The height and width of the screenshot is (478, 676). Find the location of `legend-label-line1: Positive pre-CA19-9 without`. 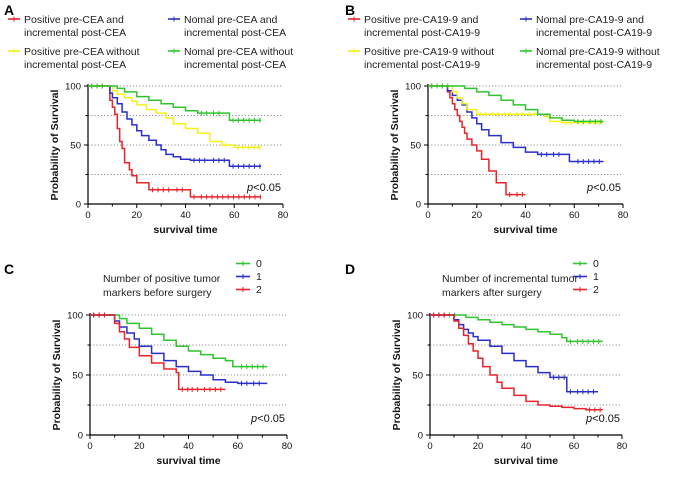

legend-label-line1: Positive pre-CA19-9 without is located at coordinates (429, 52).